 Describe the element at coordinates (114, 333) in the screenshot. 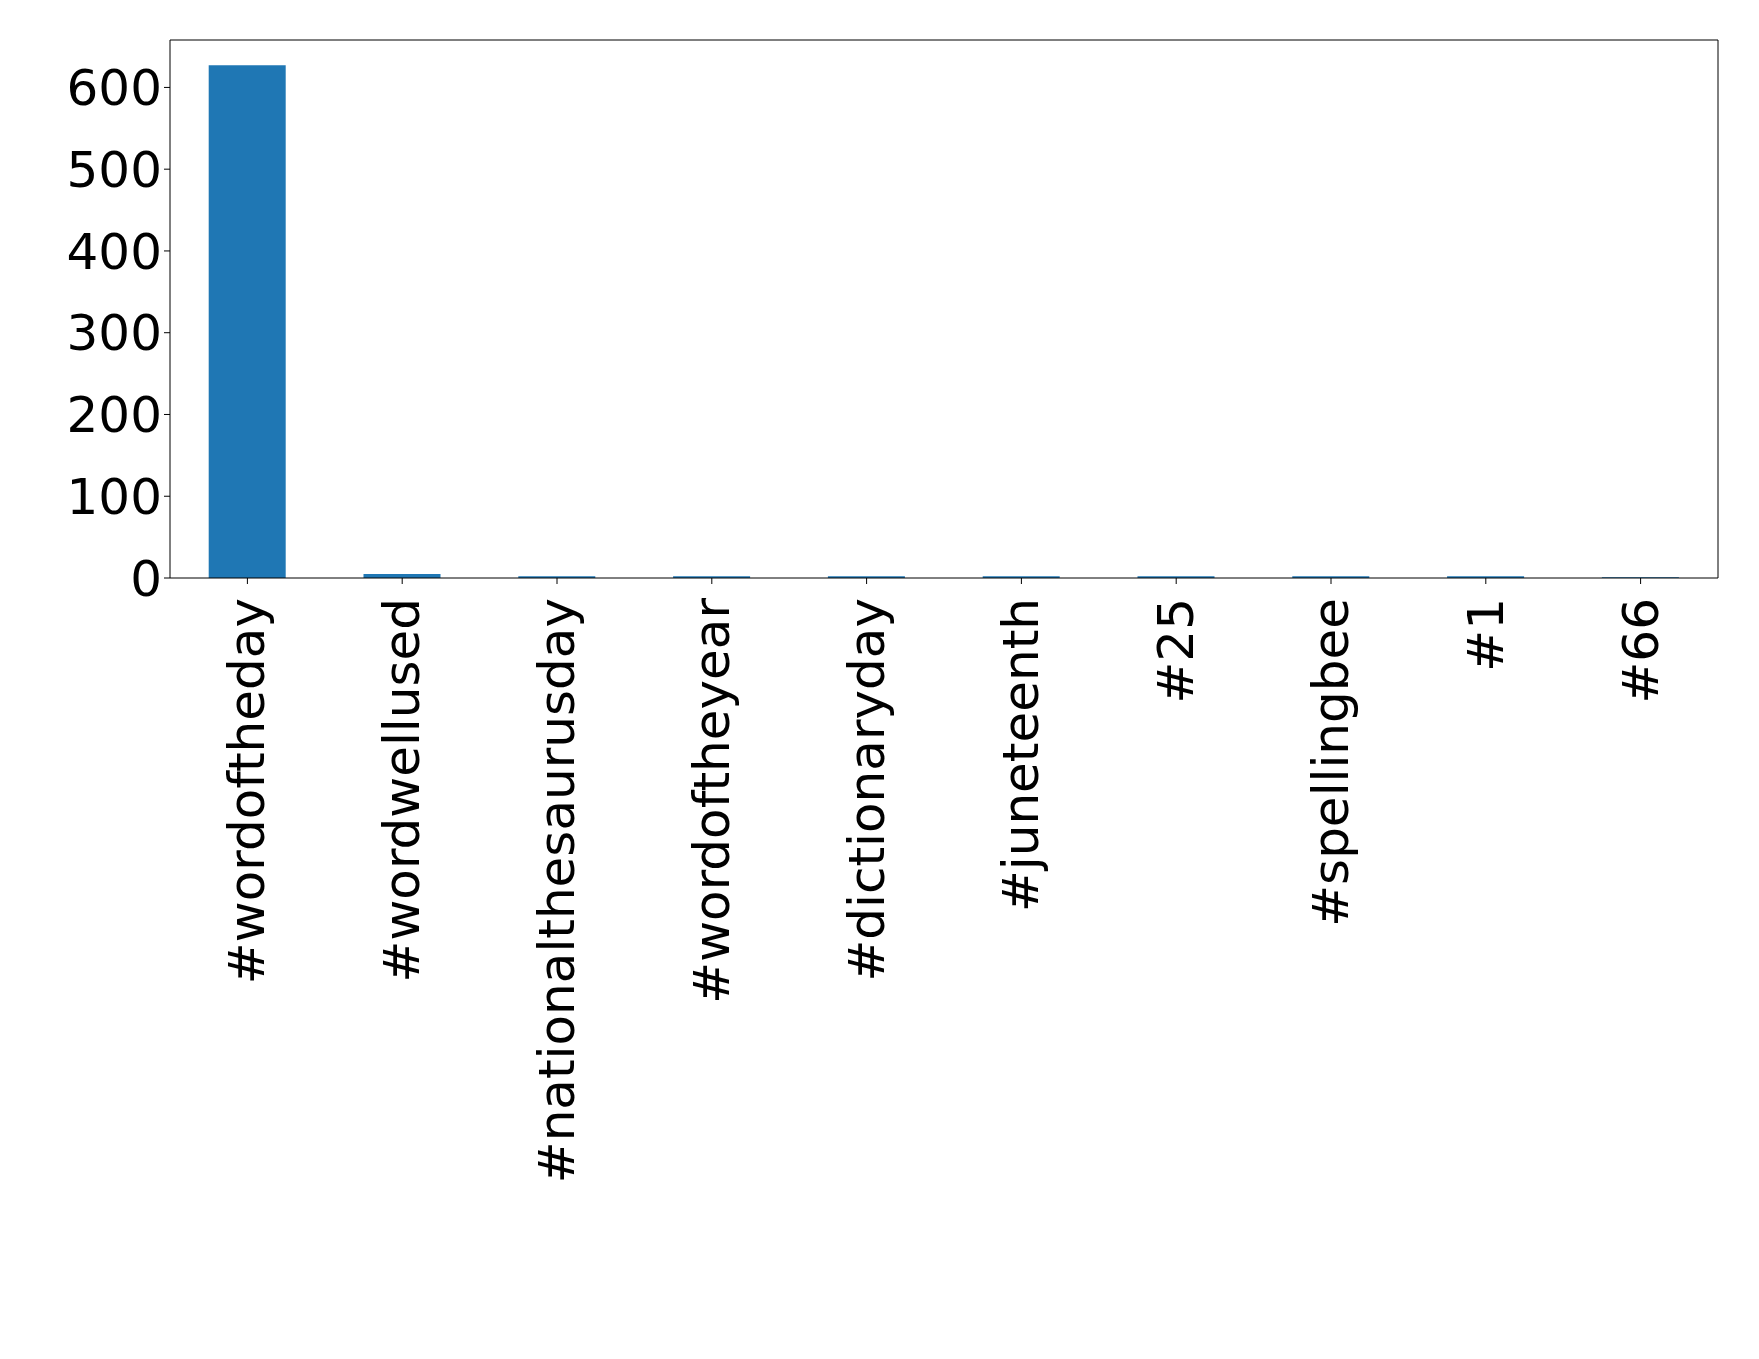

I see `y-tick-label: 300` at that location.